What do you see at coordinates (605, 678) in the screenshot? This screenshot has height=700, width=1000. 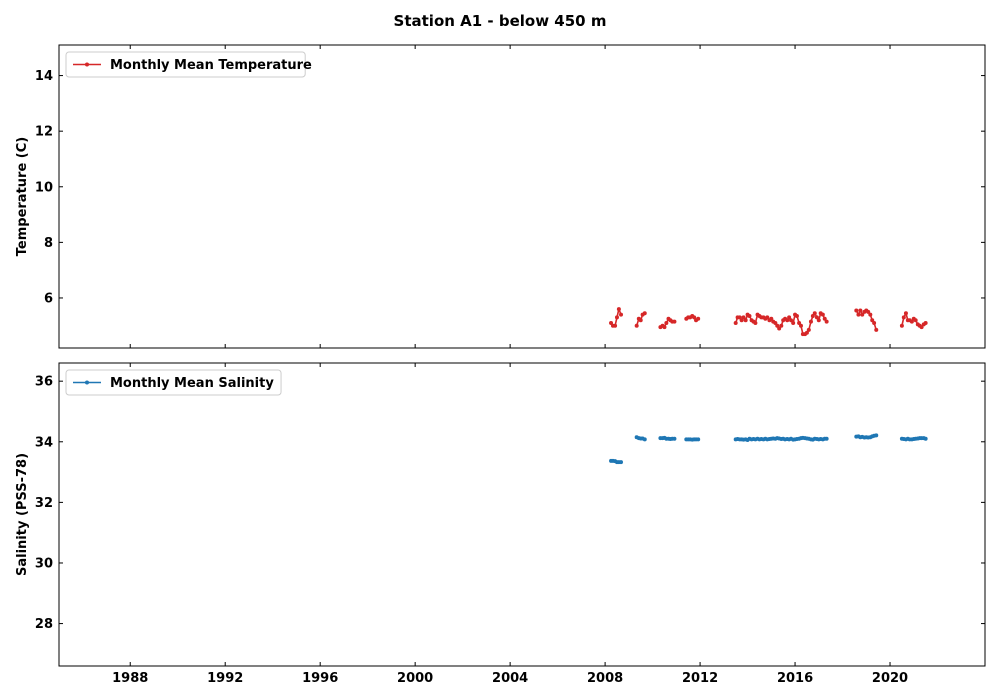 I see `salinity-xtick-label: 2008` at bounding box center [605, 678].